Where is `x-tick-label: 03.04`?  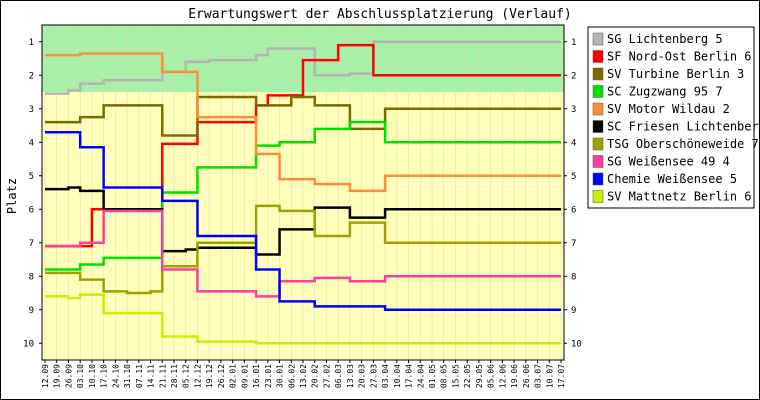 x-tick-label: 03.04 is located at coordinates (385, 376).